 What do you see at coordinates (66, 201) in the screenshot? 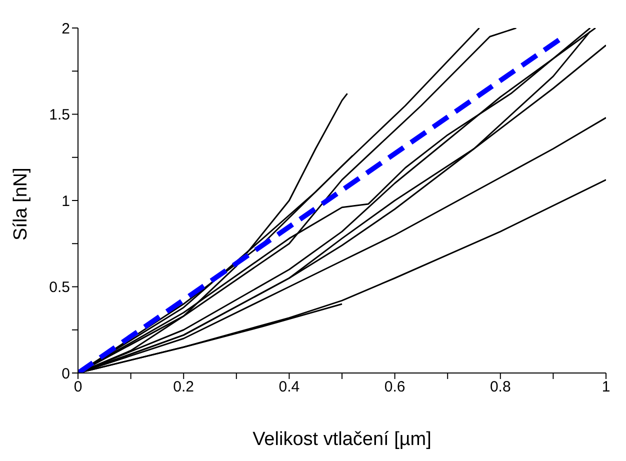
I see `y-tick-label: 1` at bounding box center [66, 201].